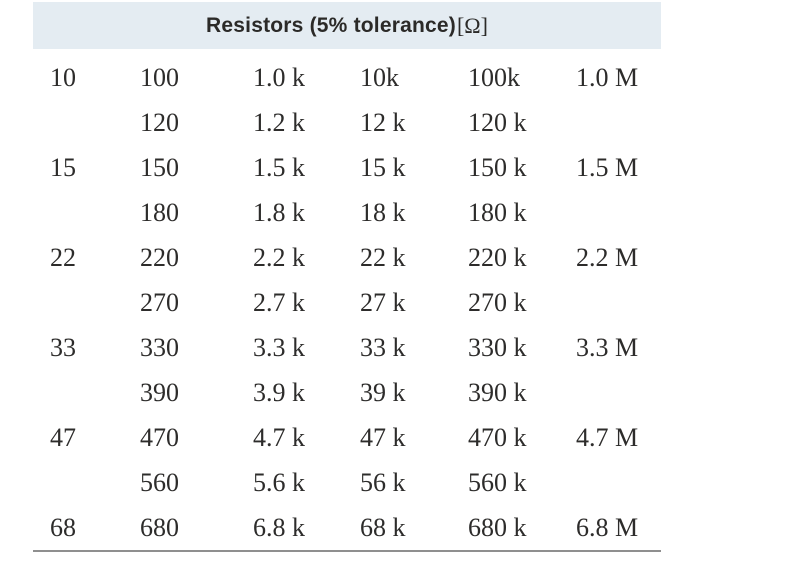  I want to click on table-cell: 15, so click(63, 167).